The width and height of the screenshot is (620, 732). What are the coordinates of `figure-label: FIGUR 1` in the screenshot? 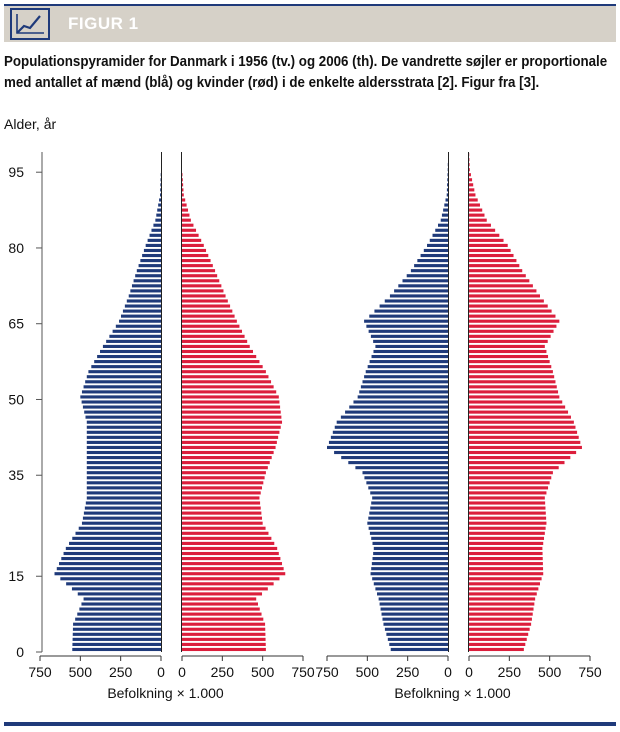 It's located at (103, 23).